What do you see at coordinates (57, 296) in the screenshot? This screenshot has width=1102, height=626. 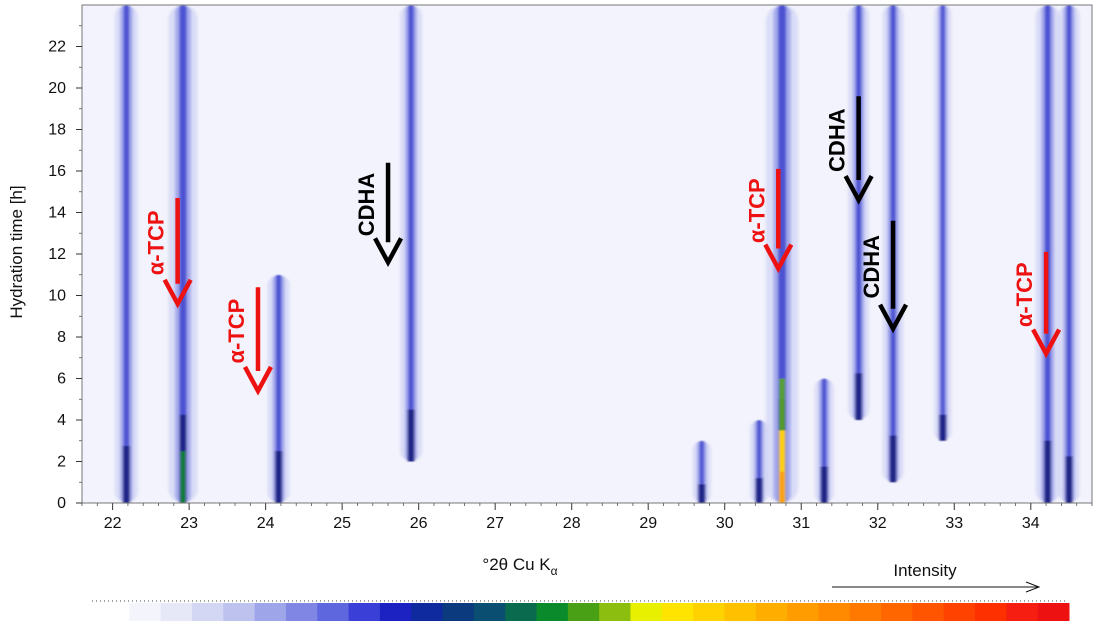 I see `y-tick-label: 10` at bounding box center [57, 296].